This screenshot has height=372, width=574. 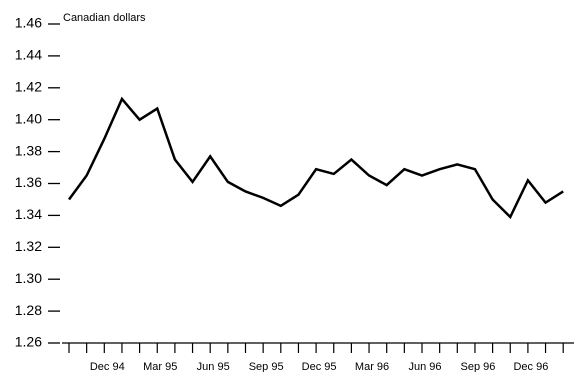 What do you see at coordinates (28, 246) in the screenshot?
I see `y-tick-label: 1.32` at bounding box center [28, 246].